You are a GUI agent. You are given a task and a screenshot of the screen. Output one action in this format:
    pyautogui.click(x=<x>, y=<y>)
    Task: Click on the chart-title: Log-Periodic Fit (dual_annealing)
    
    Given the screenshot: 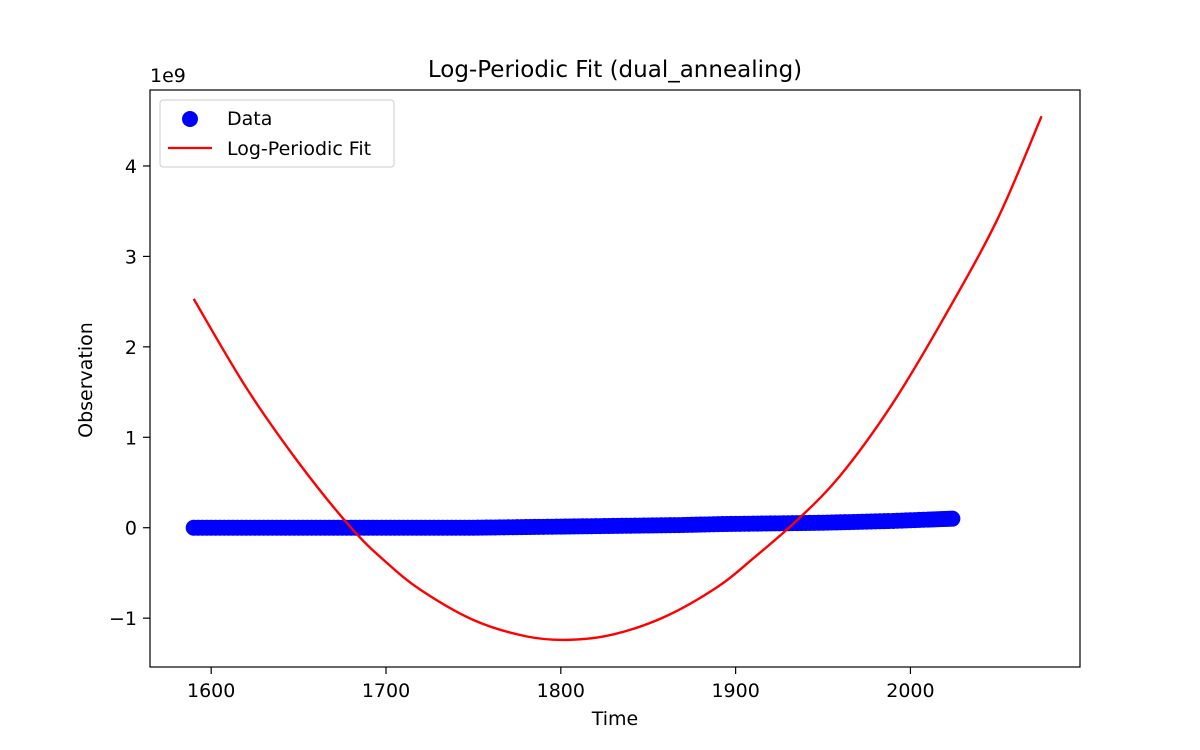 What is the action you would take?
    pyautogui.click(x=615, y=70)
    